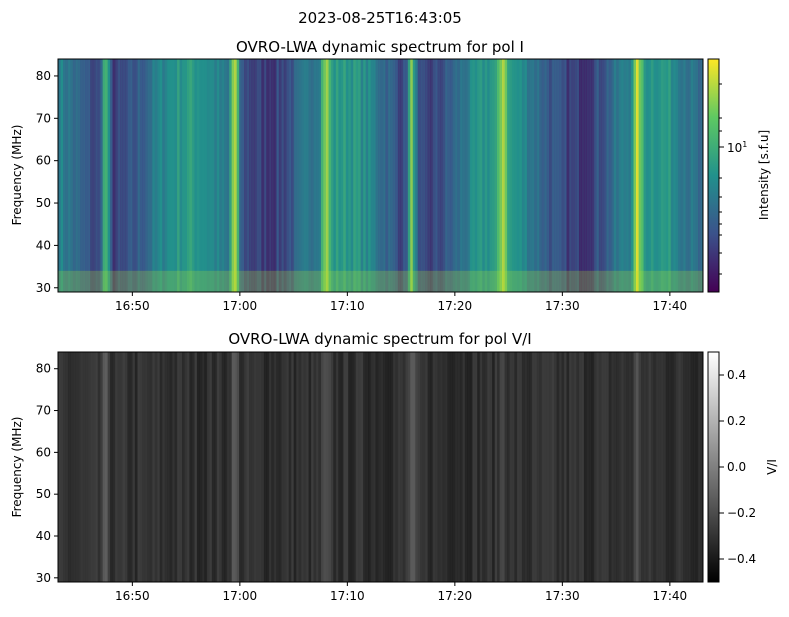  What do you see at coordinates (17, 175) in the screenshot?
I see `panel-a-ylabel: Frequency (MHz)` at bounding box center [17, 175].